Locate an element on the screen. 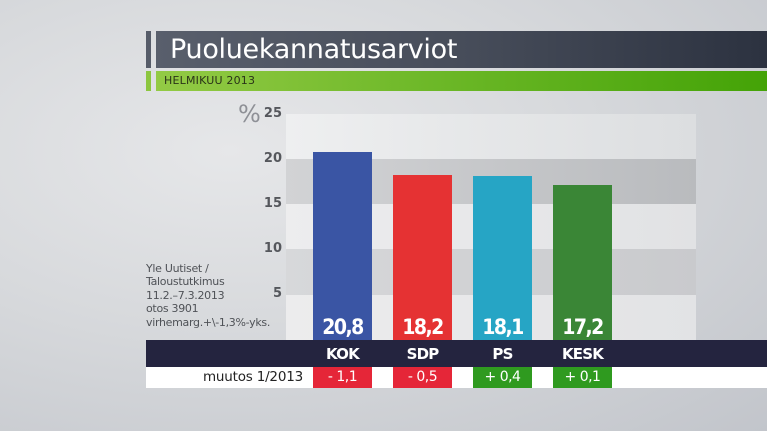 This screenshot has width=767, height=431. bar-value-ps: 18,1 is located at coordinates (503, 327).